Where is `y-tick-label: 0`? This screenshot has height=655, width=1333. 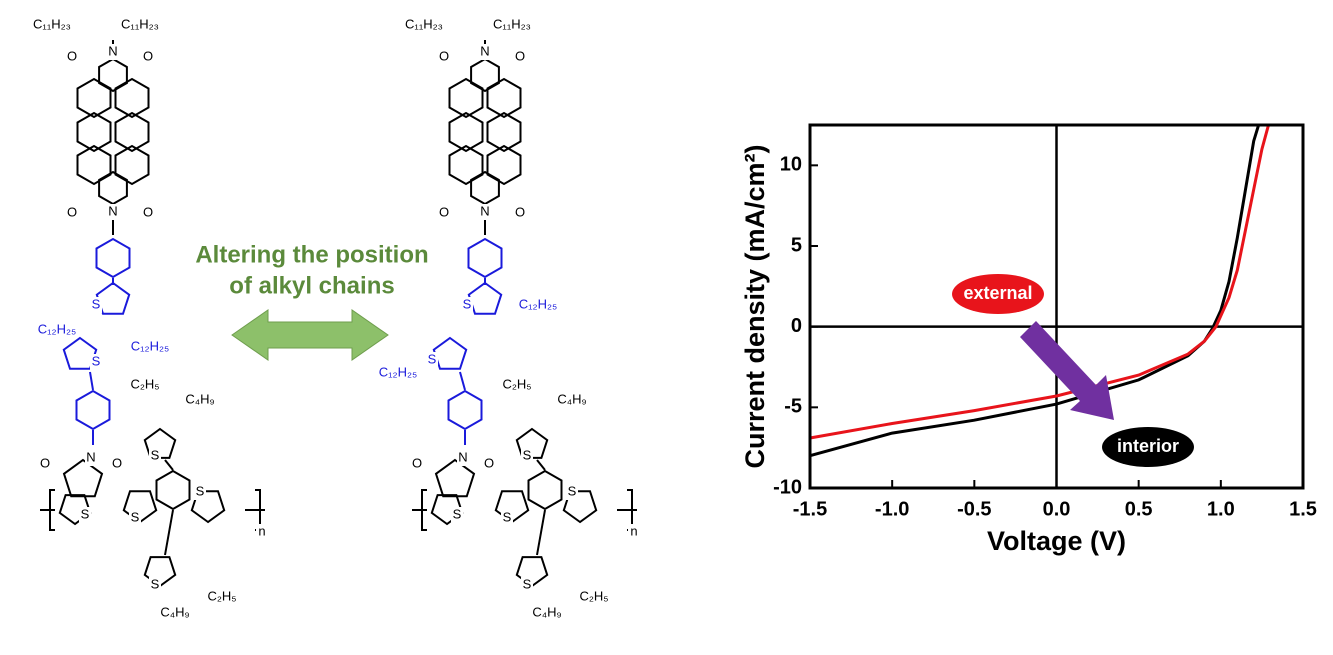 y-tick-label: 0 is located at coordinates (796, 326).